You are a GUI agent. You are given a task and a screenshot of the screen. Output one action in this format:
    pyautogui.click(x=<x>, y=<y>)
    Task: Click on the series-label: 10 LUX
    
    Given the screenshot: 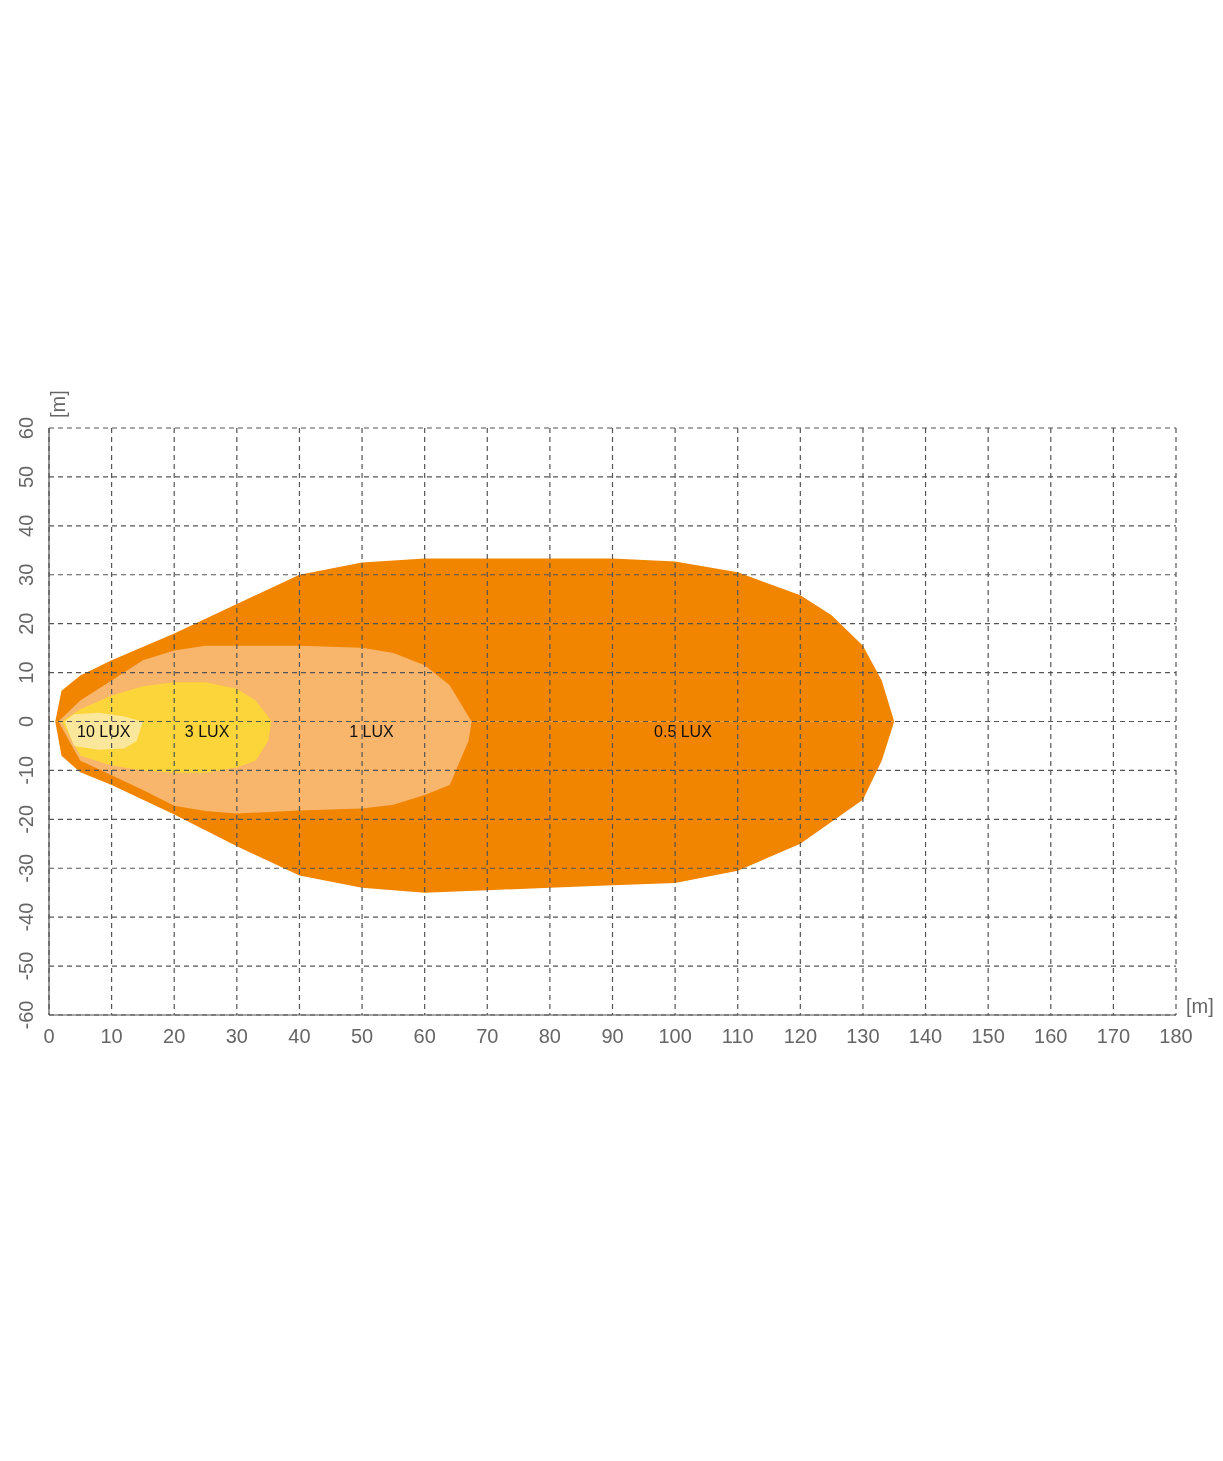 What is the action you would take?
    pyautogui.click(x=104, y=732)
    